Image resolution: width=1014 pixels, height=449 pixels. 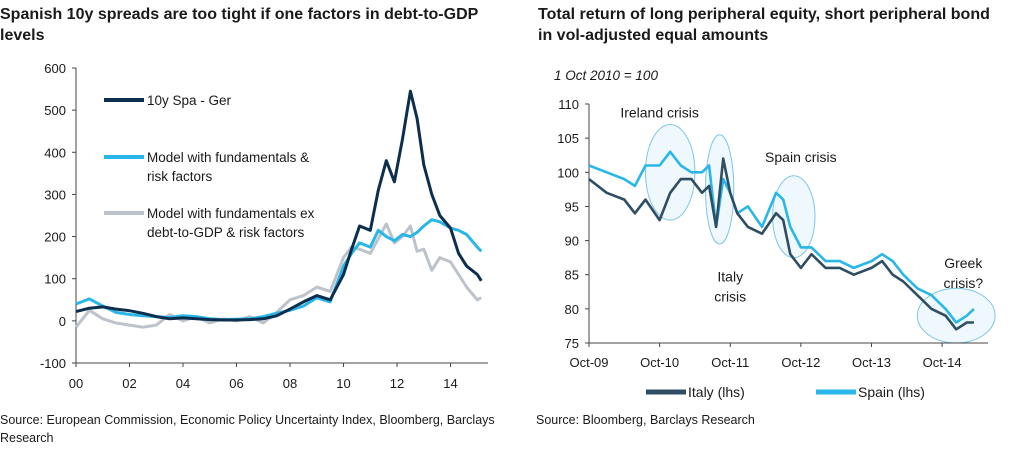 I want to click on annotation-label-4: Greek, so click(x=963, y=263).